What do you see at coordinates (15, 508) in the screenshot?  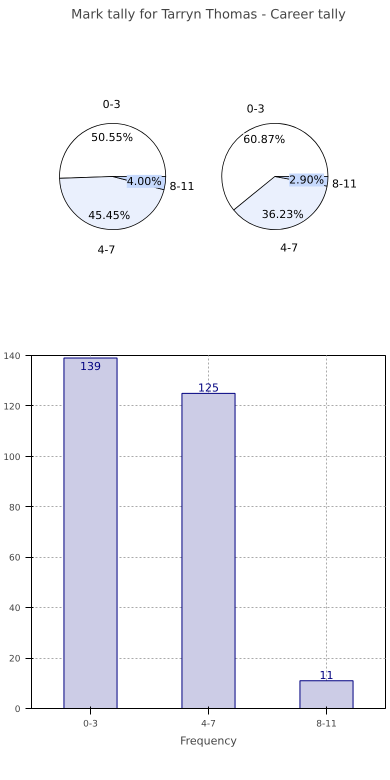 I see `y-tick-label: 80` at bounding box center [15, 508].